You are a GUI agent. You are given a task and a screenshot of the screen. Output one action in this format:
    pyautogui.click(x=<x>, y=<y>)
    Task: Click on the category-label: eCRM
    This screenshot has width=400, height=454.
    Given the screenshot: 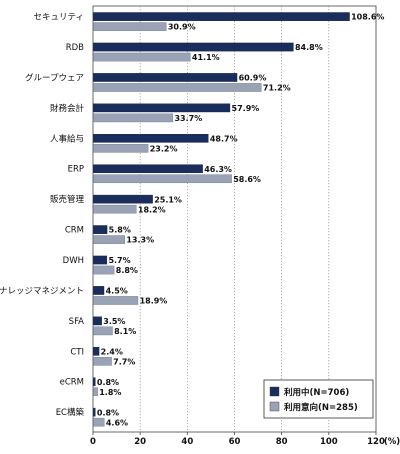 What is the action you would take?
    pyautogui.click(x=72, y=383)
    